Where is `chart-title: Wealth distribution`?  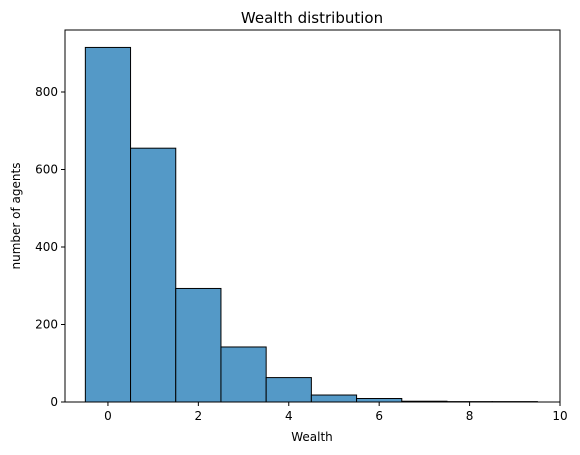
chart-title: Wealth distribution is located at coordinates (312, 18).